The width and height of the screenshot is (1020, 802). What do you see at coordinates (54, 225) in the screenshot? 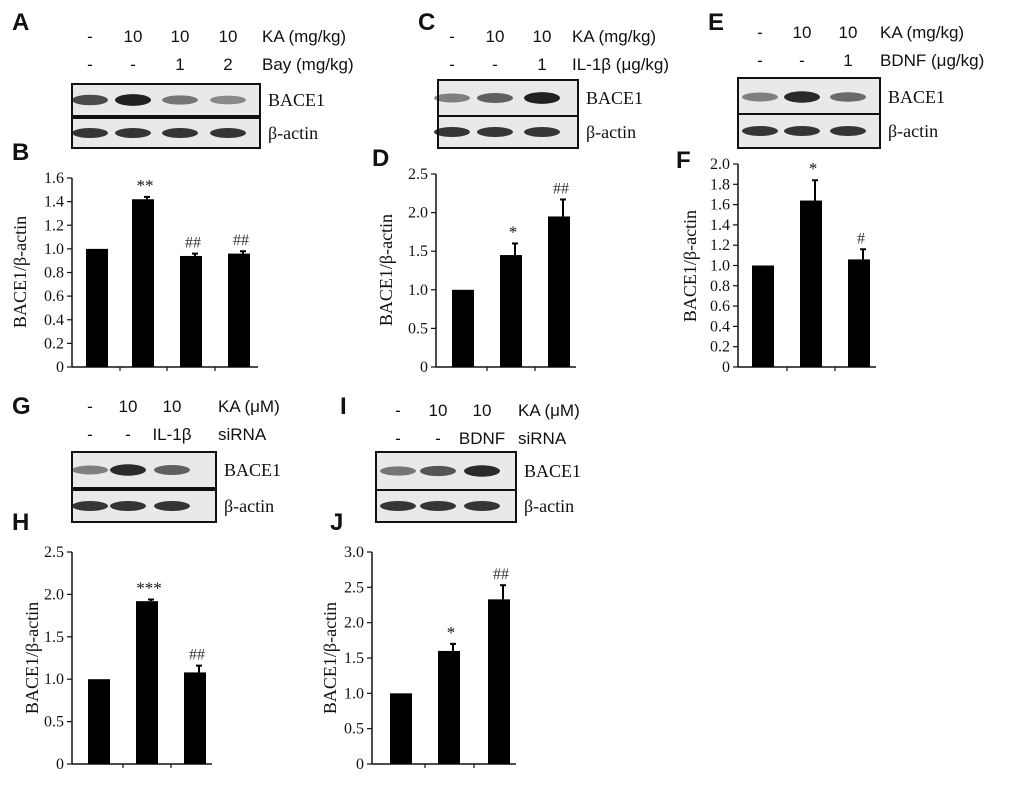
I see `y-tick-label: 1.2` at bounding box center [54, 225].